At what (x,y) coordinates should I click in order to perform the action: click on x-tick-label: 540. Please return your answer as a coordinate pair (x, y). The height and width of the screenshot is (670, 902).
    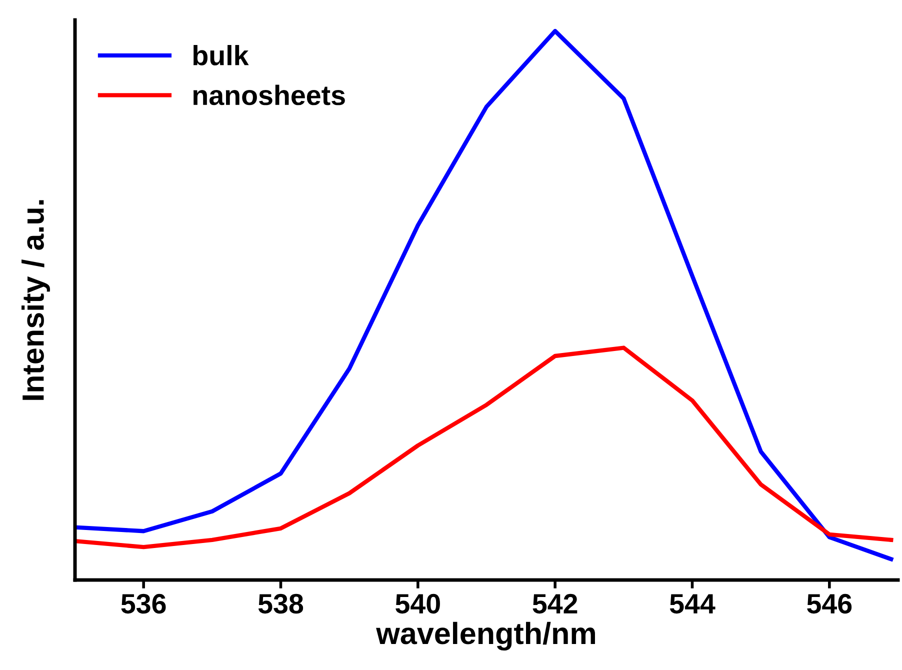
    Looking at the image, I should click on (418, 604).